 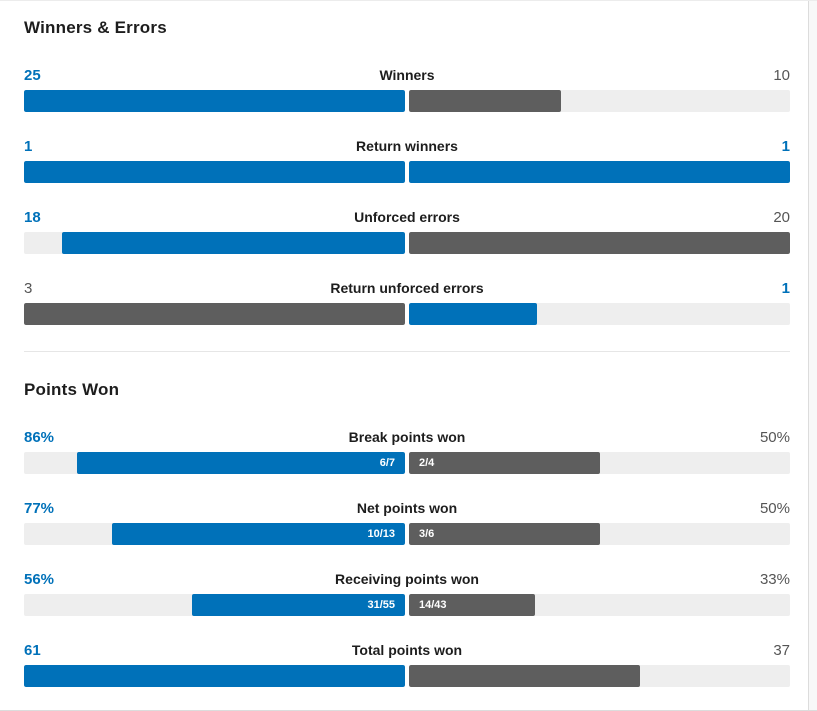 I want to click on player2-value: 33%, so click(x=774, y=579).